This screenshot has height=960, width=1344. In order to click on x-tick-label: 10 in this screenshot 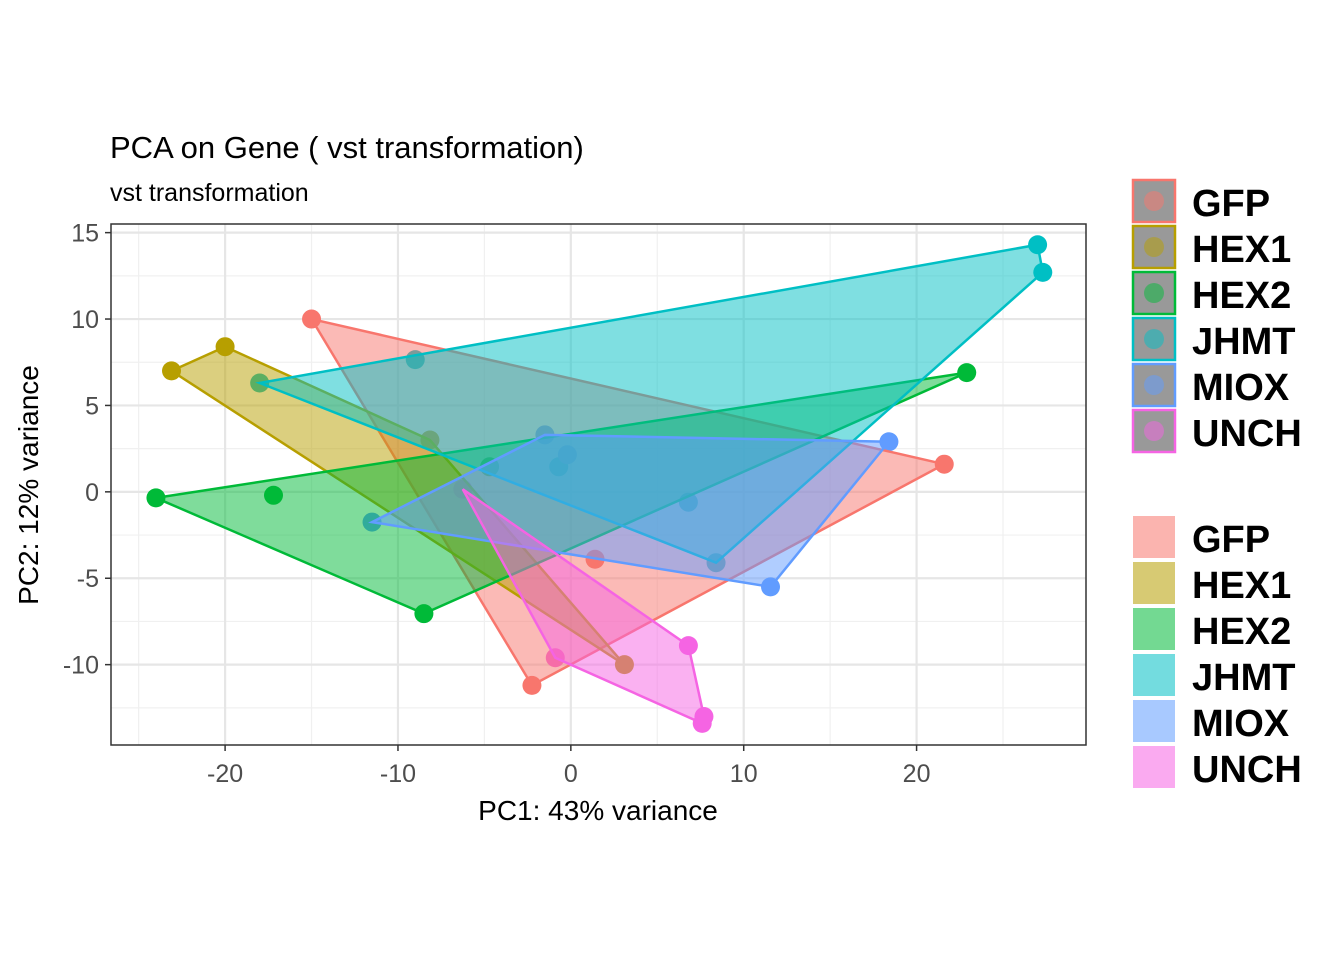, I will do `click(744, 774)`.